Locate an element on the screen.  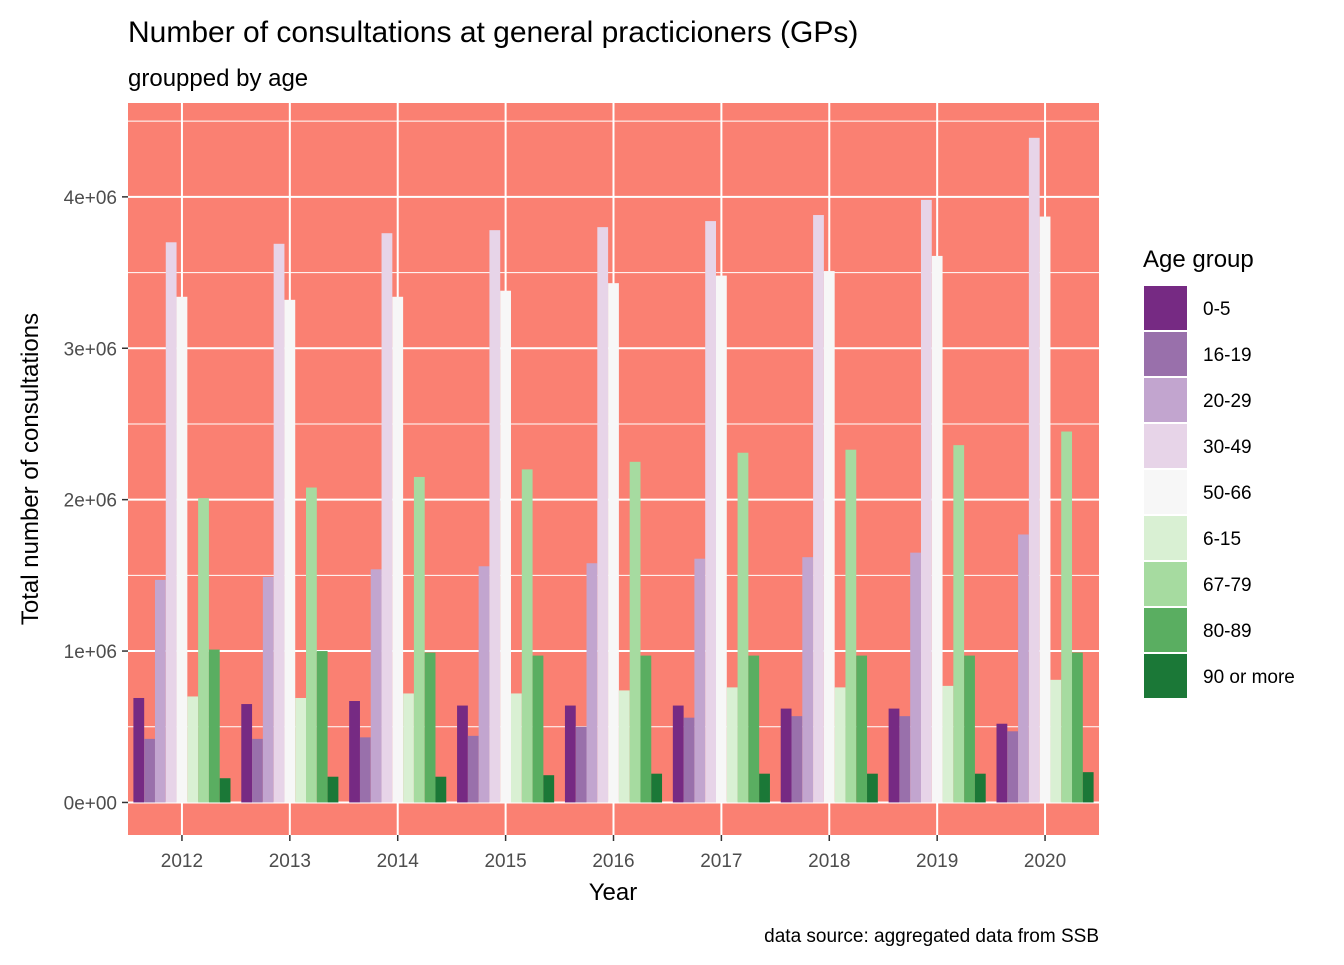
chart-subtitle: groupped by age is located at coordinates (218, 78).